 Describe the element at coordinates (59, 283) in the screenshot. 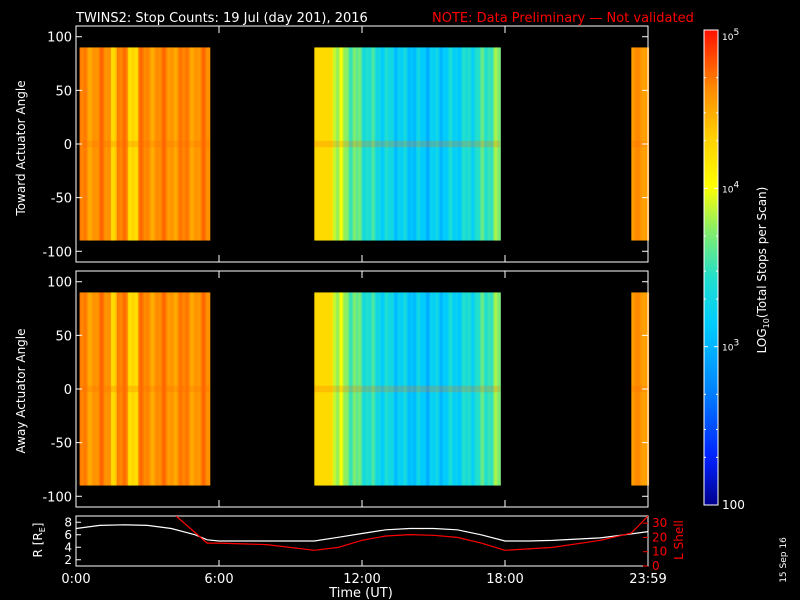

I see `ytick-label: 100` at that location.